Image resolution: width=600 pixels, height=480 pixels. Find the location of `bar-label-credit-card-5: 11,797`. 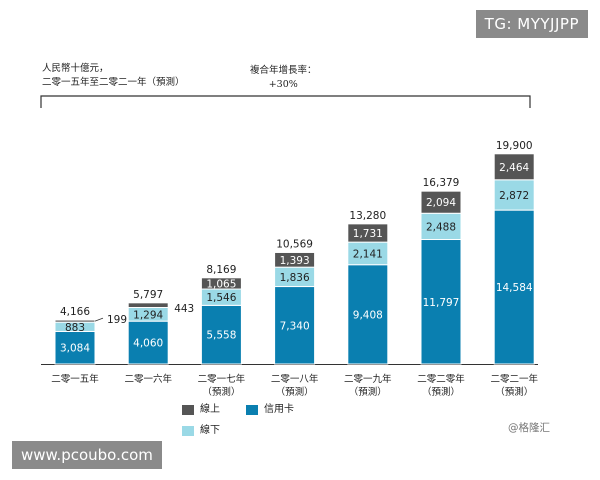

bar-label-credit-card-5: 11,797 is located at coordinates (441, 303).